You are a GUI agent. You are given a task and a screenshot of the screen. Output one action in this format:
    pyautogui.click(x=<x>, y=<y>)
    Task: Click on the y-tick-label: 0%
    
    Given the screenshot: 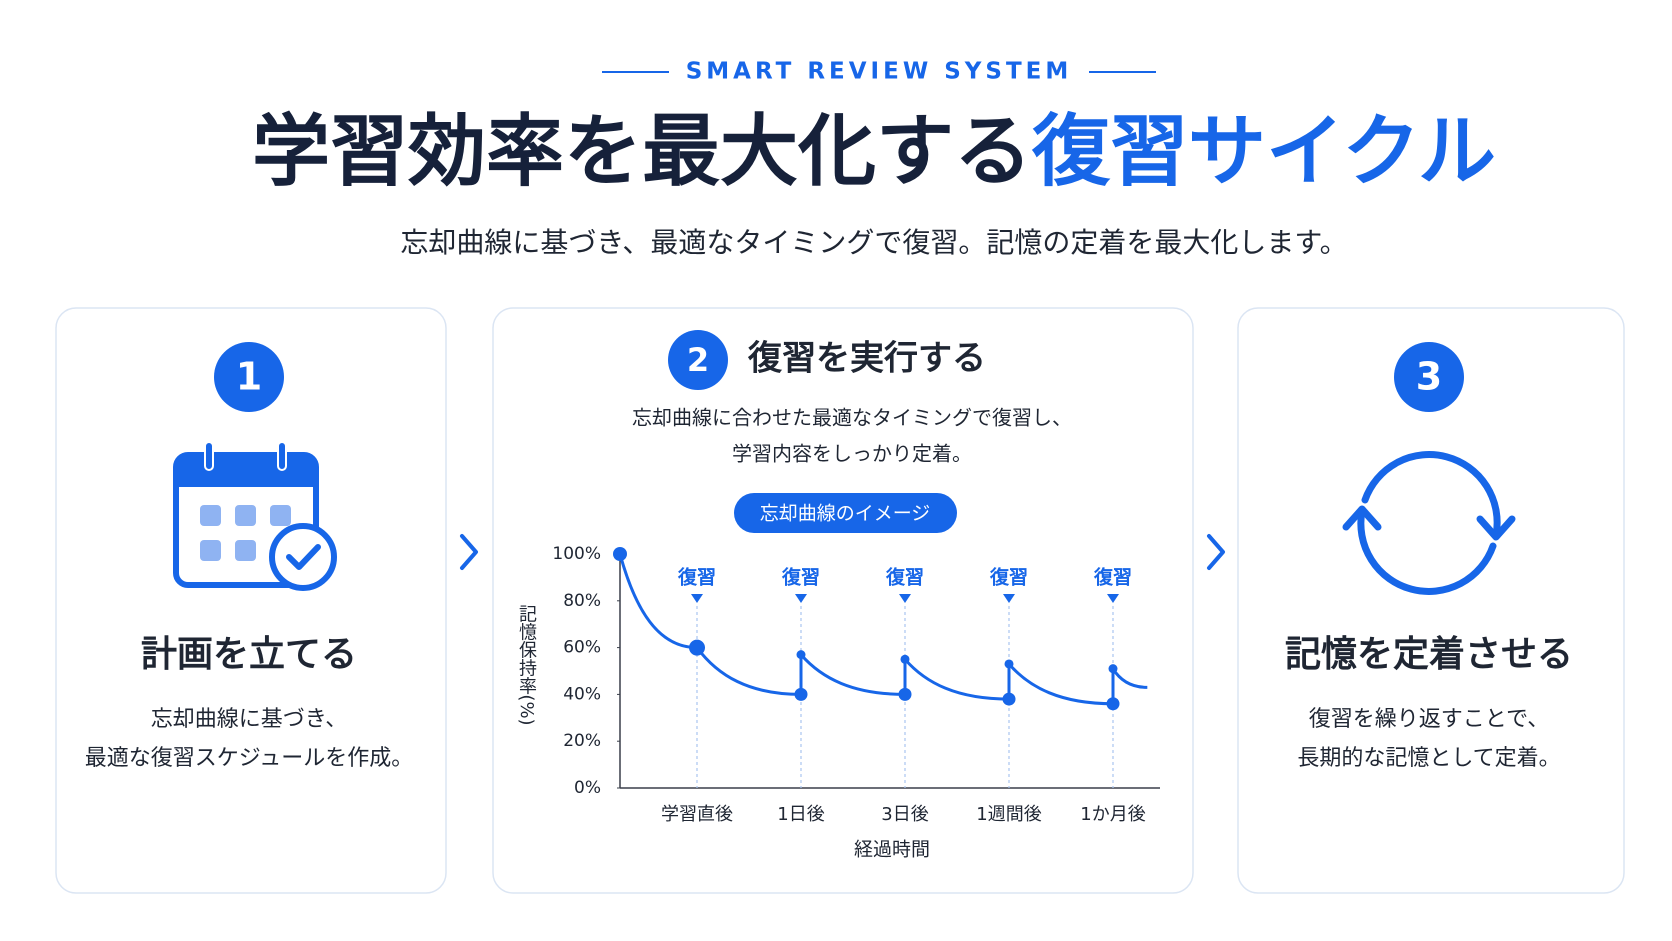 What is the action you would take?
    pyautogui.click(x=587, y=788)
    